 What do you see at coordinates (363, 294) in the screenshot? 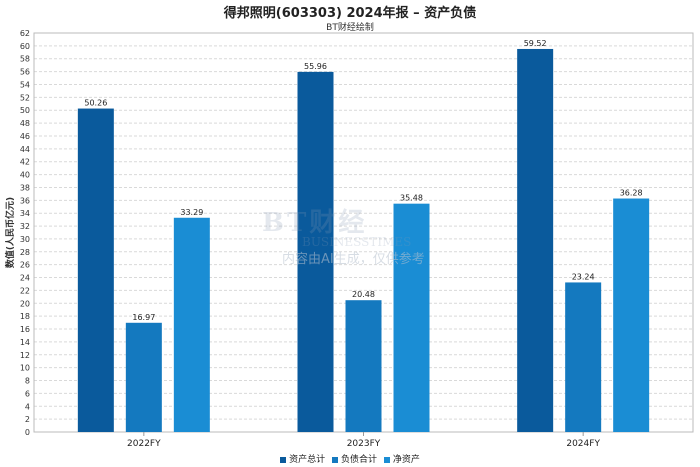
I see `data-label: 20.48` at bounding box center [363, 294].